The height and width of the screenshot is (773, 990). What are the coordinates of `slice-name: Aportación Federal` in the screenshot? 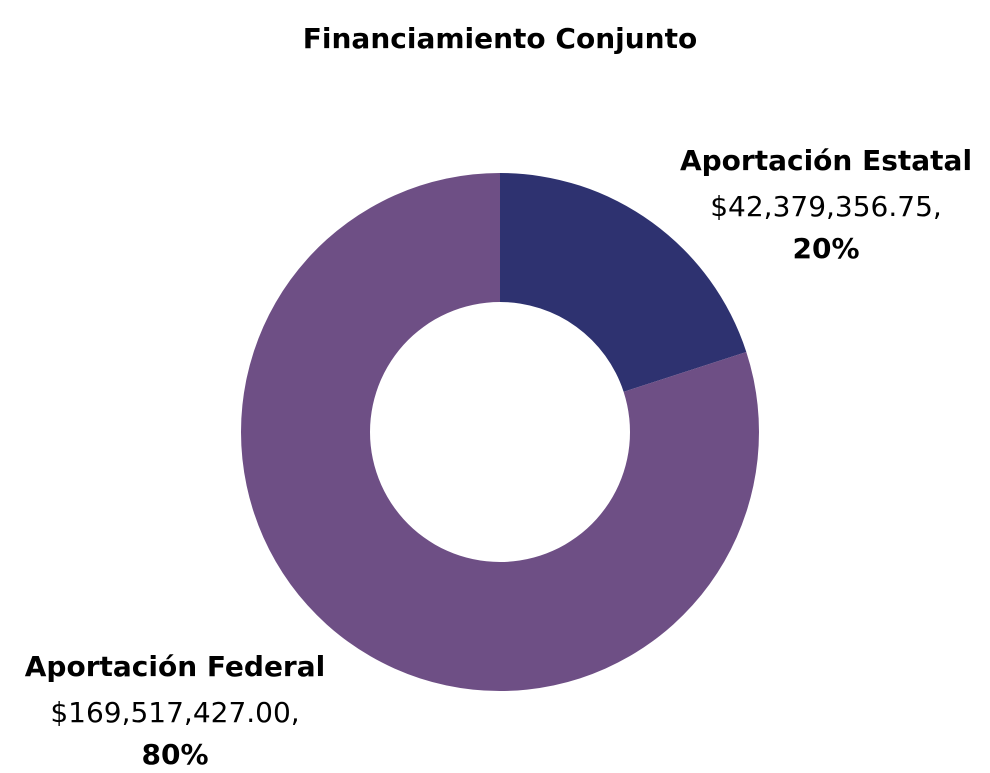 It's located at (175, 666).